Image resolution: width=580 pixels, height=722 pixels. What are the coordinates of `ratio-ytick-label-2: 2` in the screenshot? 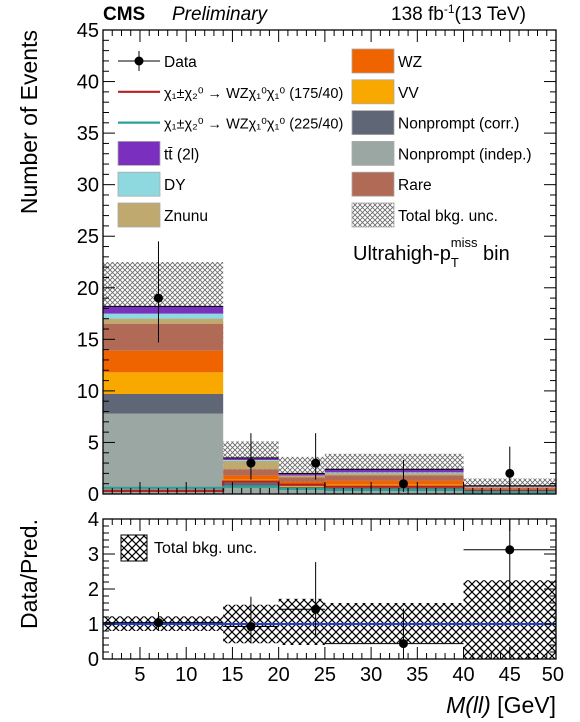 It's located at (93, 590).